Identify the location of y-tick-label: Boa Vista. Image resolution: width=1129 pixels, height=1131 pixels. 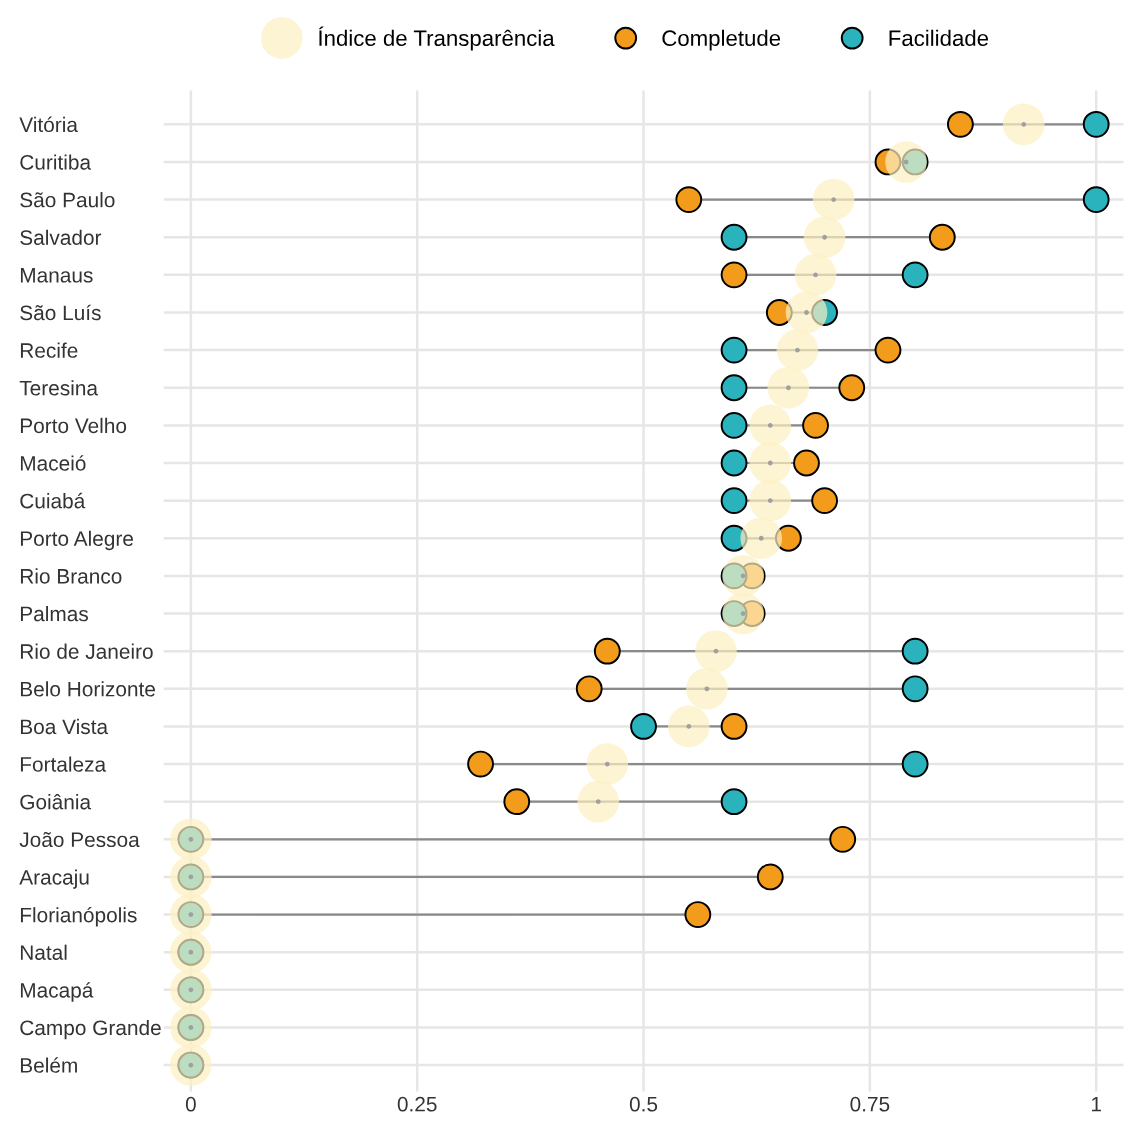
(64, 726).